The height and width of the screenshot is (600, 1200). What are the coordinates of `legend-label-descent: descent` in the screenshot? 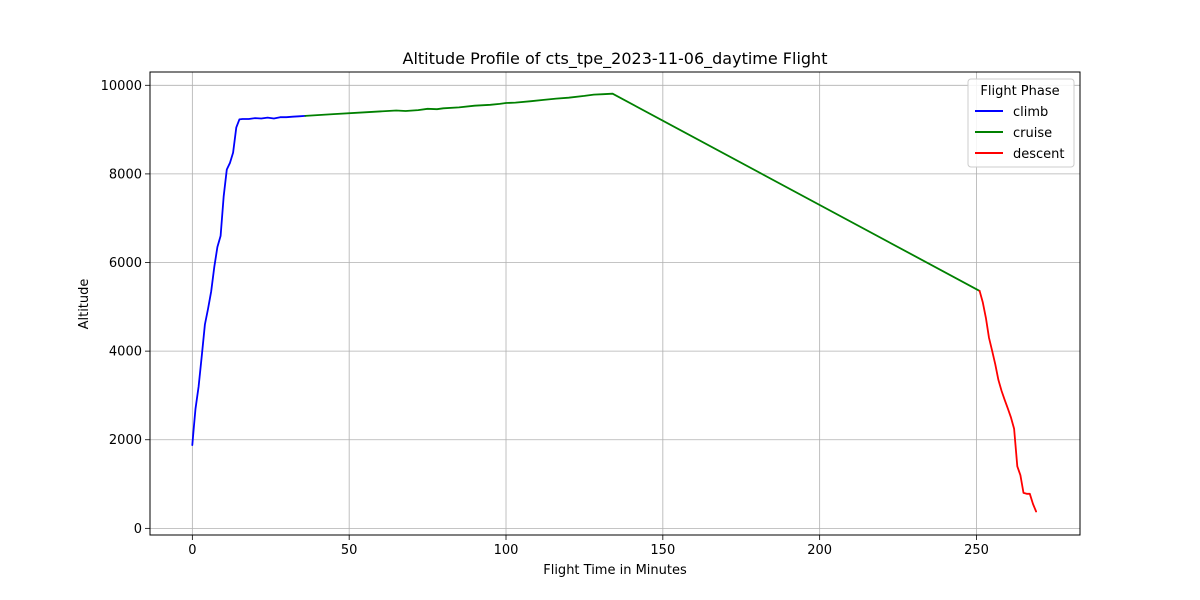 It's located at (1039, 154).